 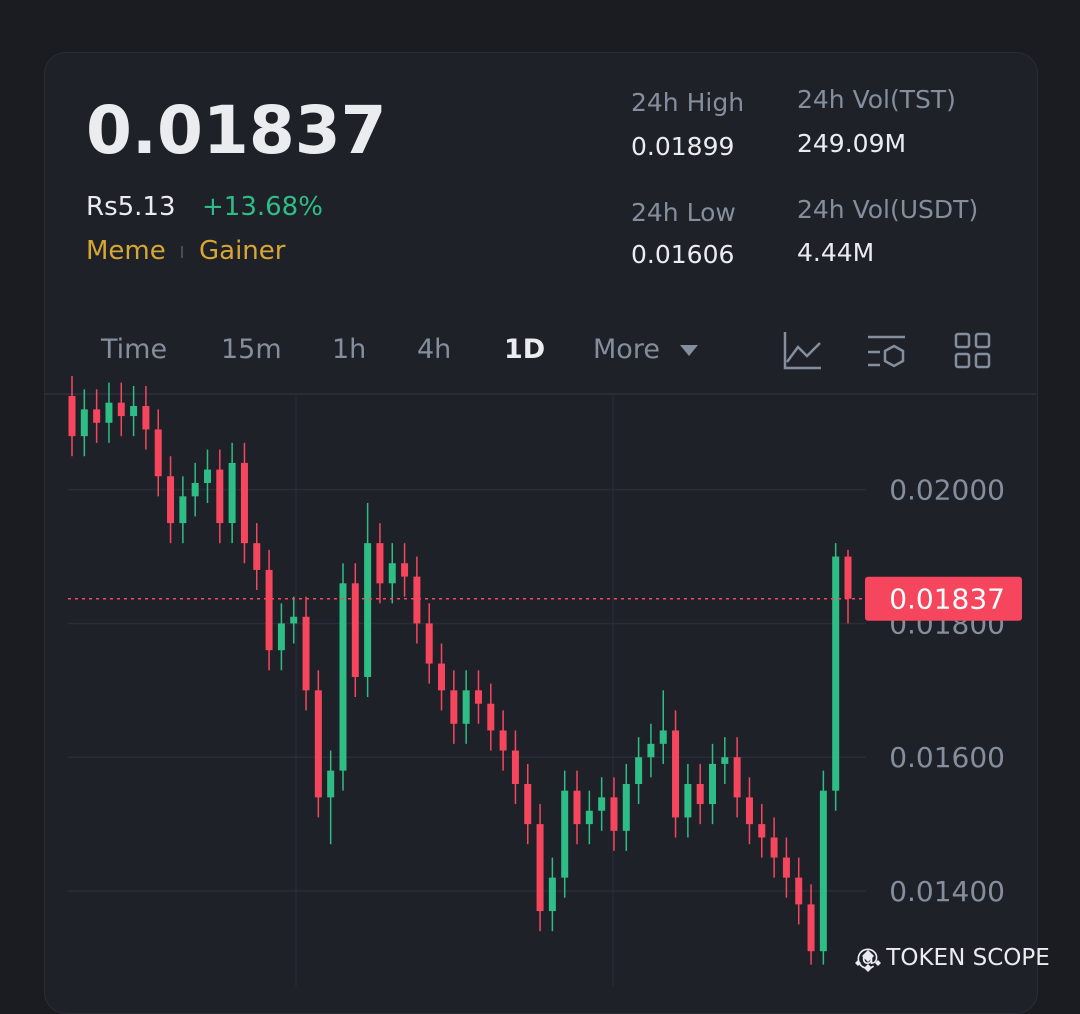 I want to click on change: +13.68%, so click(x=262, y=207).